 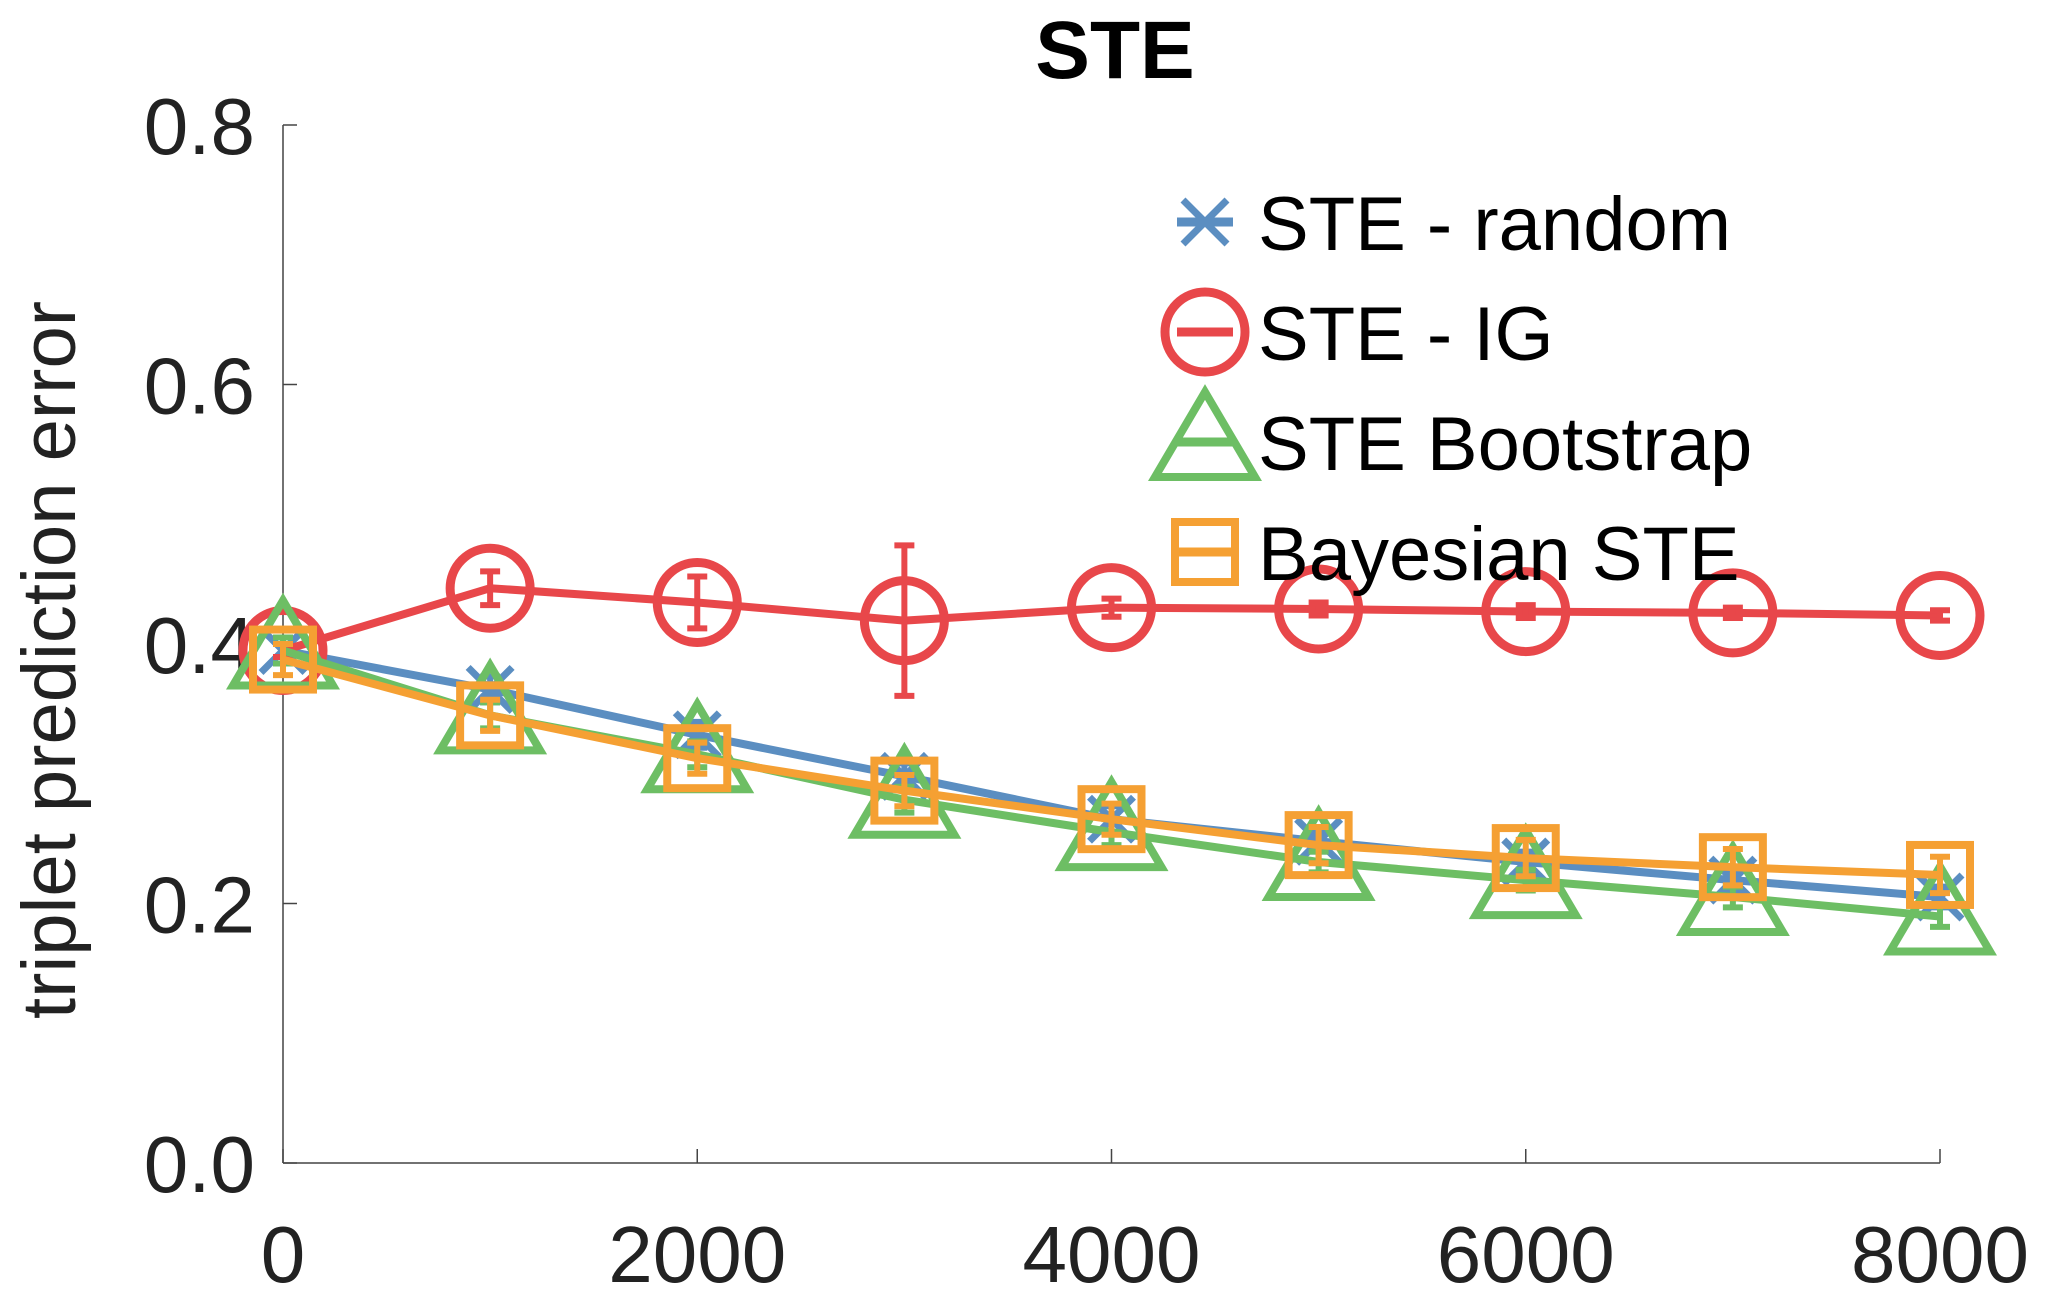 What do you see at coordinates (199, 905) in the screenshot?
I see `y-tick-label: 0.2` at bounding box center [199, 905].